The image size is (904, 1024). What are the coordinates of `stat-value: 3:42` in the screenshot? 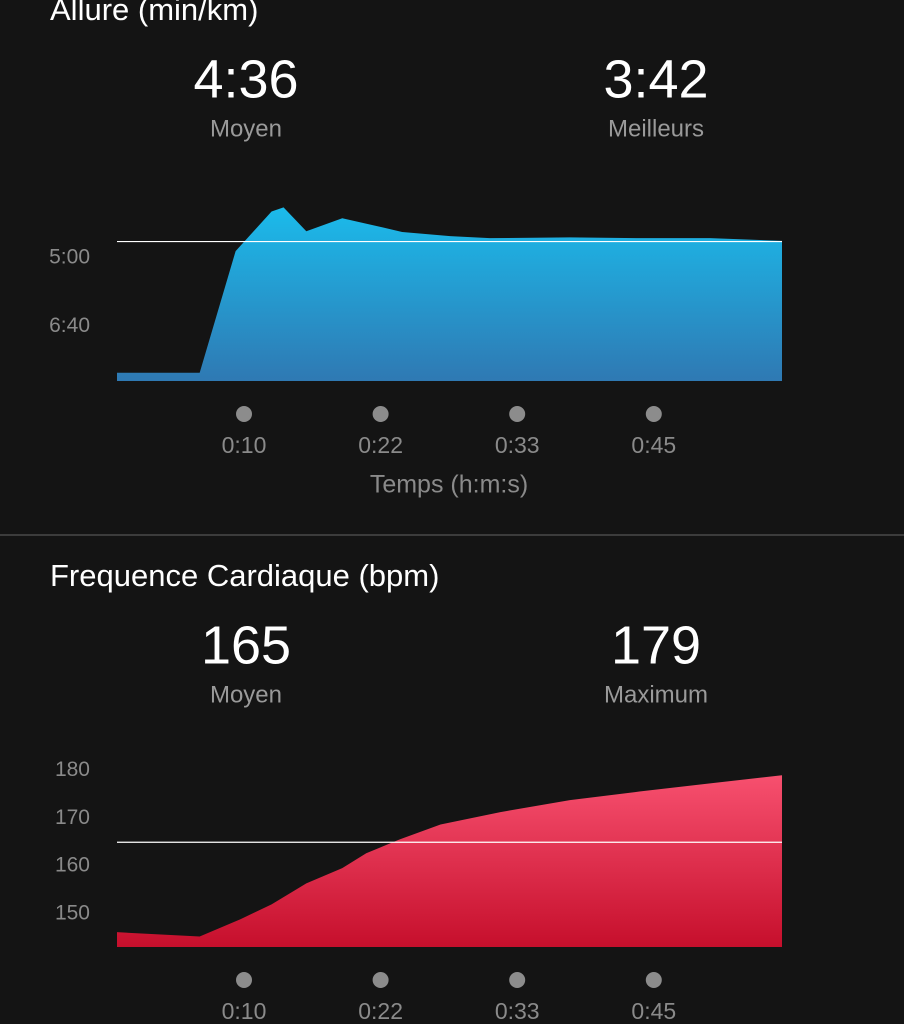 It's located at (655, 79).